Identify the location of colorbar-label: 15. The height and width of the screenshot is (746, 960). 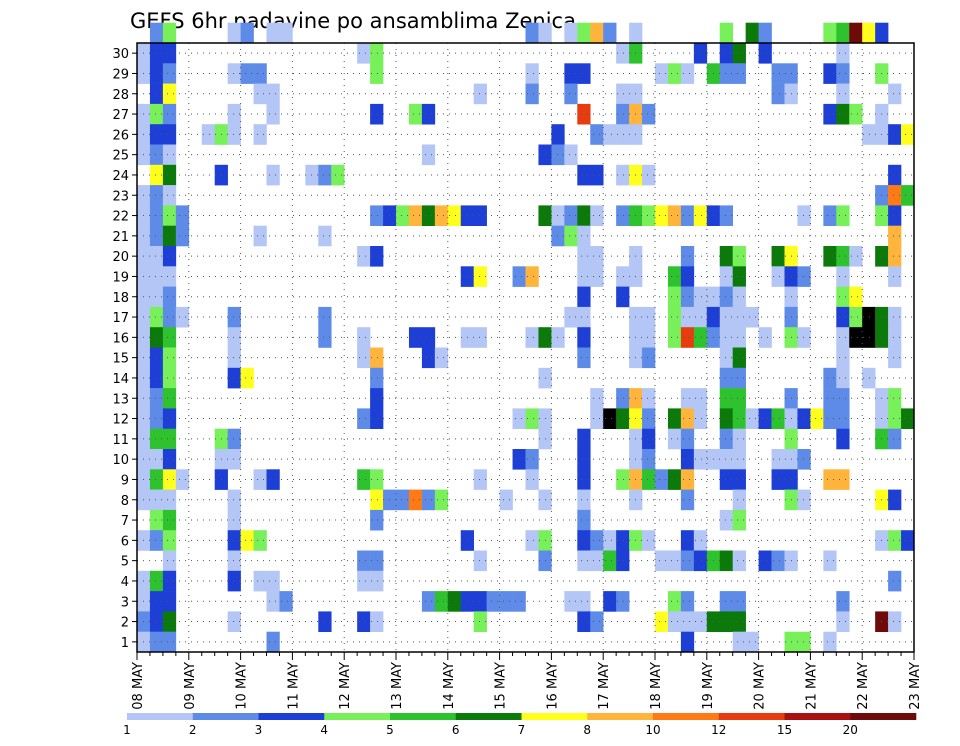
(784, 730).